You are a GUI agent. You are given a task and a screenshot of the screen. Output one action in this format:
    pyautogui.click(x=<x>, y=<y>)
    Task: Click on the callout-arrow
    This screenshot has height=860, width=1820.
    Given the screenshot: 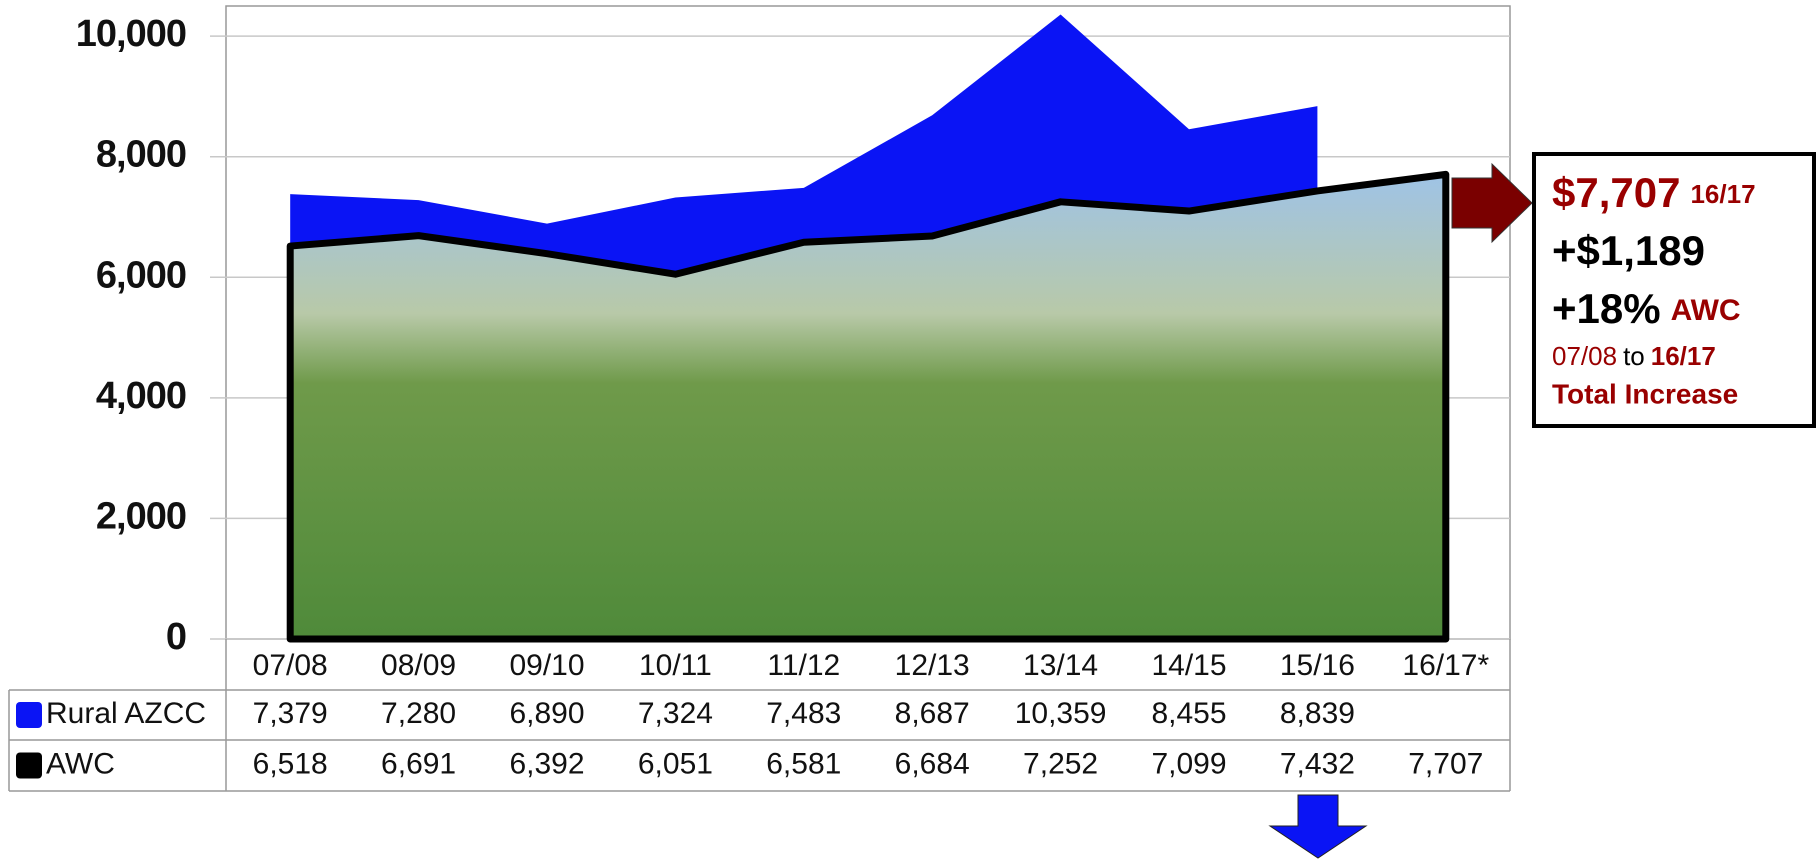 What is the action you would take?
    pyautogui.click(x=1492, y=203)
    